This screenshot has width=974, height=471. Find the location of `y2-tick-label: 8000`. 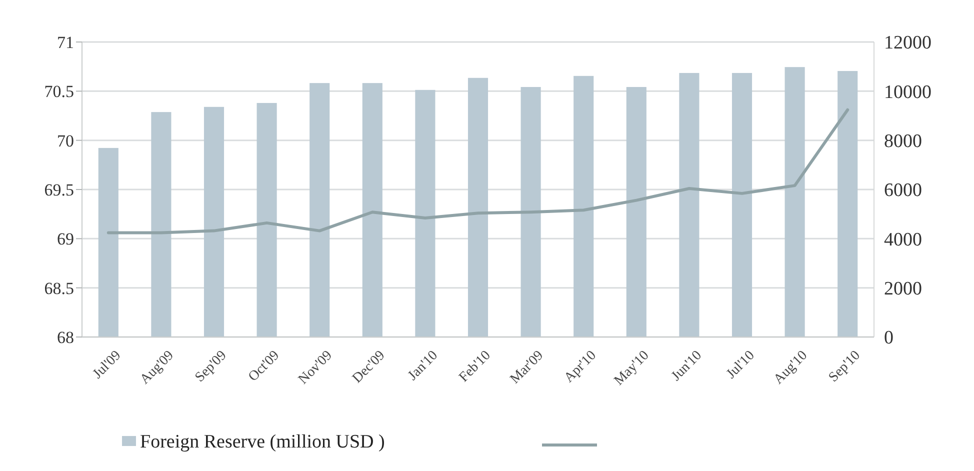

y2-tick-label: 8000 is located at coordinates (903, 141).